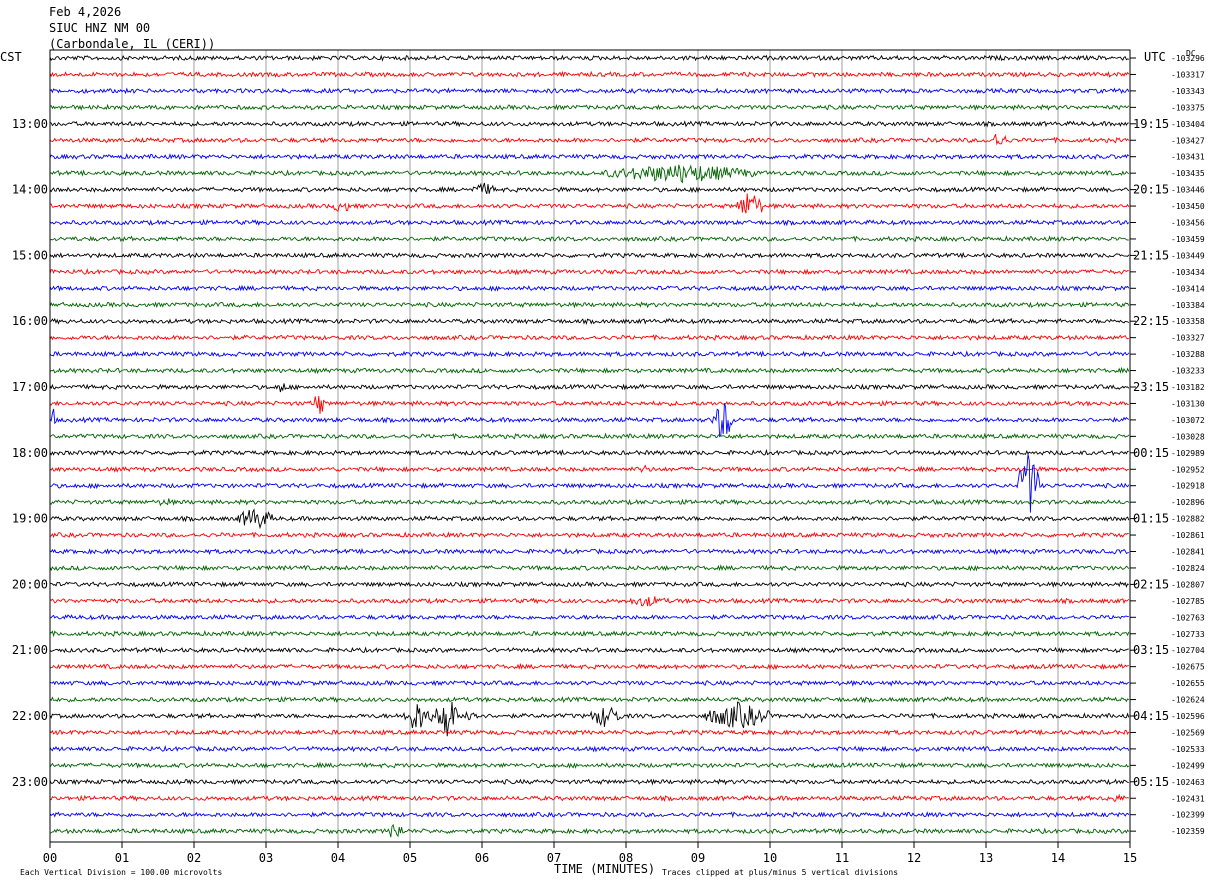  What do you see at coordinates (30, 519) in the screenshot?
I see `left-hour-label: 19:00` at bounding box center [30, 519].